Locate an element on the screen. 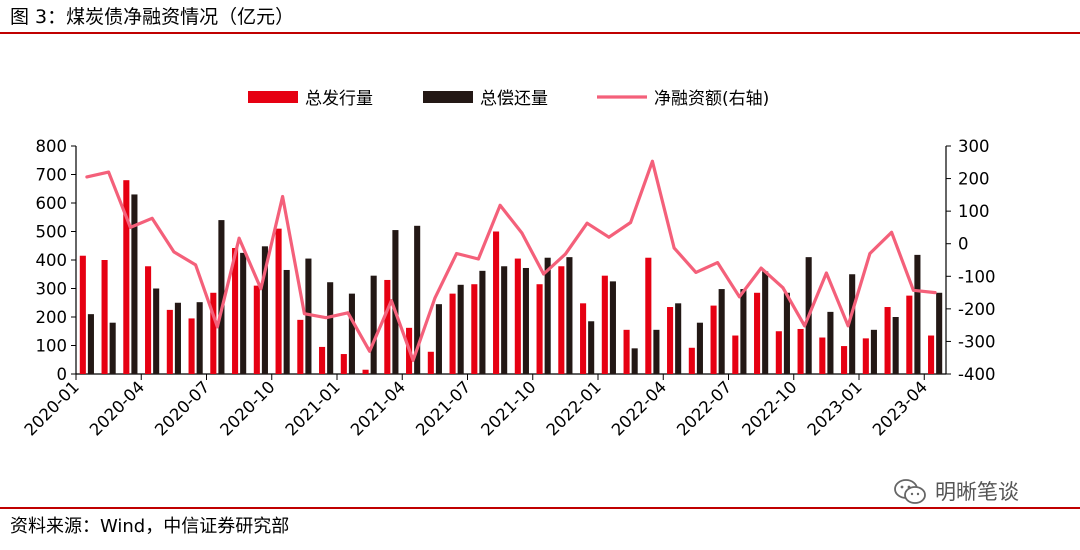 The width and height of the screenshot is (1080, 550). watermark-text: 明晰笔谈 is located at coordinates (977, 492).